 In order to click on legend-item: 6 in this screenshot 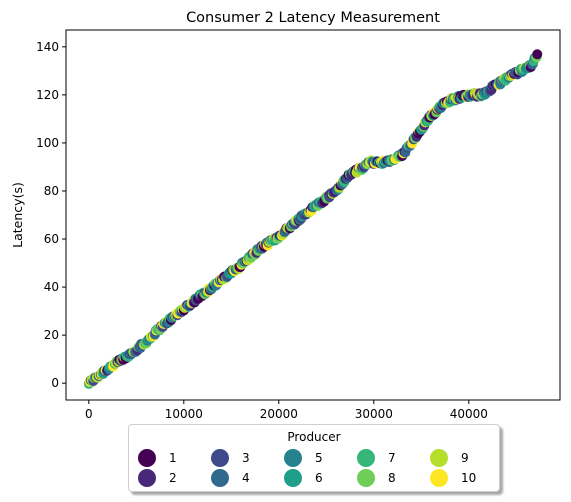, I will do `click(303, 478)`.